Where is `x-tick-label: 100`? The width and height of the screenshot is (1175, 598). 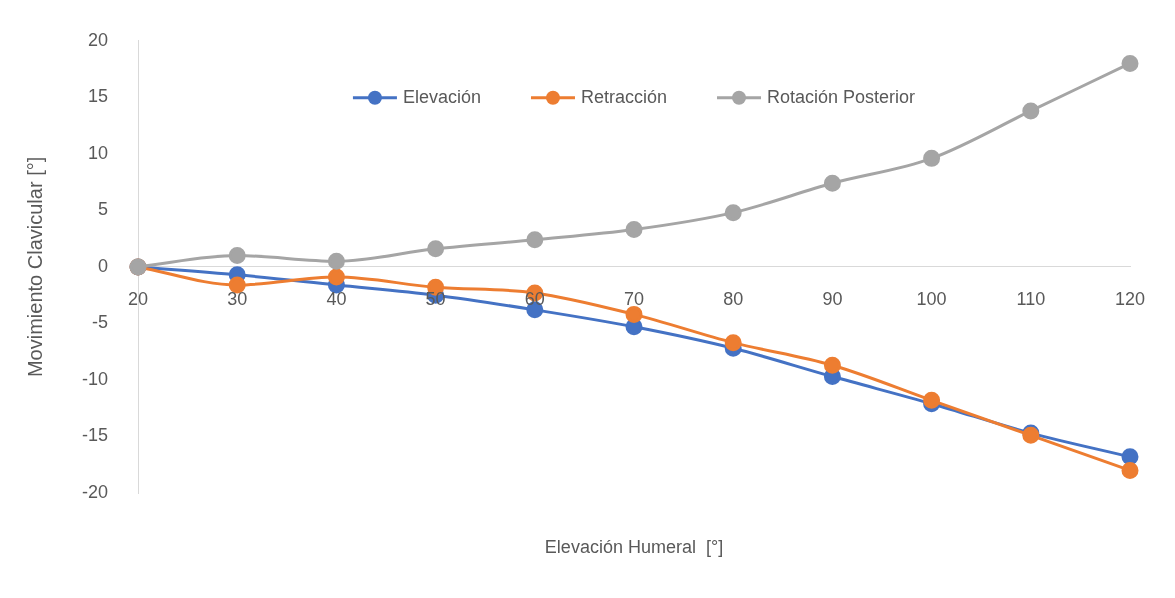 x-tick-label: 100 is located at coordinates (931, 298).